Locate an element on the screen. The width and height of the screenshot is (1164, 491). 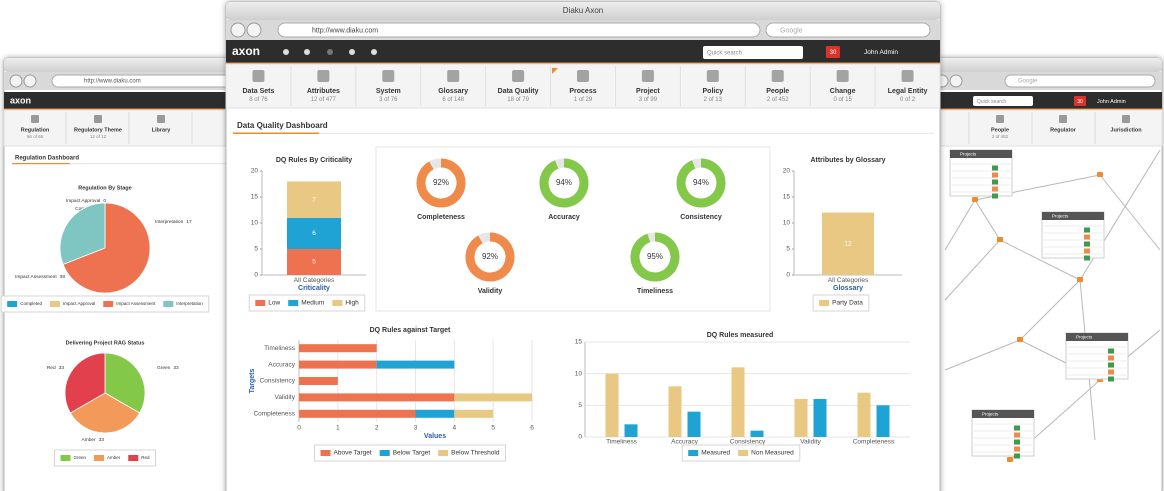
tab-label: System is located at coordinates (388, 91).